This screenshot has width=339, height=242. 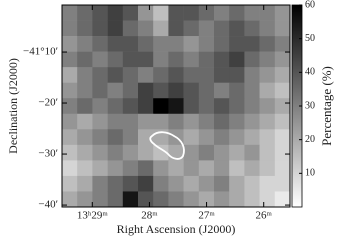 What do you see at coordinates (93, 216) in the screenshot?
I see `x-tick-label: 13ʰ29ᵐ` at bounding box center [93, 216].